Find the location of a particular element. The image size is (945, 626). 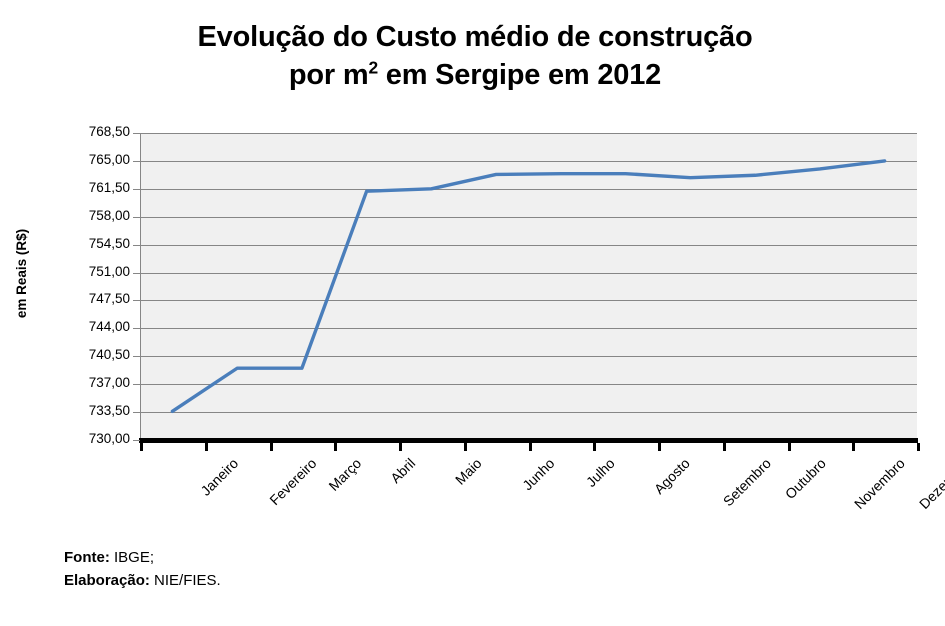

y-axis-tick-label: 768,50 is located at coordinates (109, 131).